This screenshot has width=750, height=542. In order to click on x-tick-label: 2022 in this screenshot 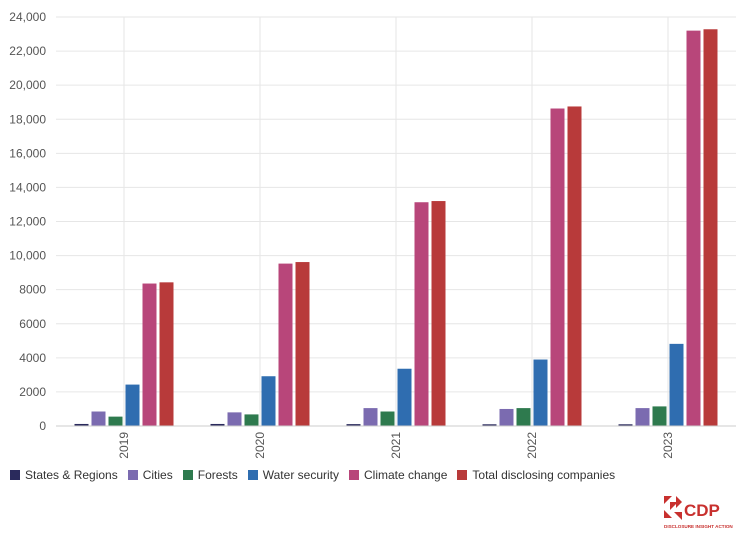, I will do `click(532, 445)`.